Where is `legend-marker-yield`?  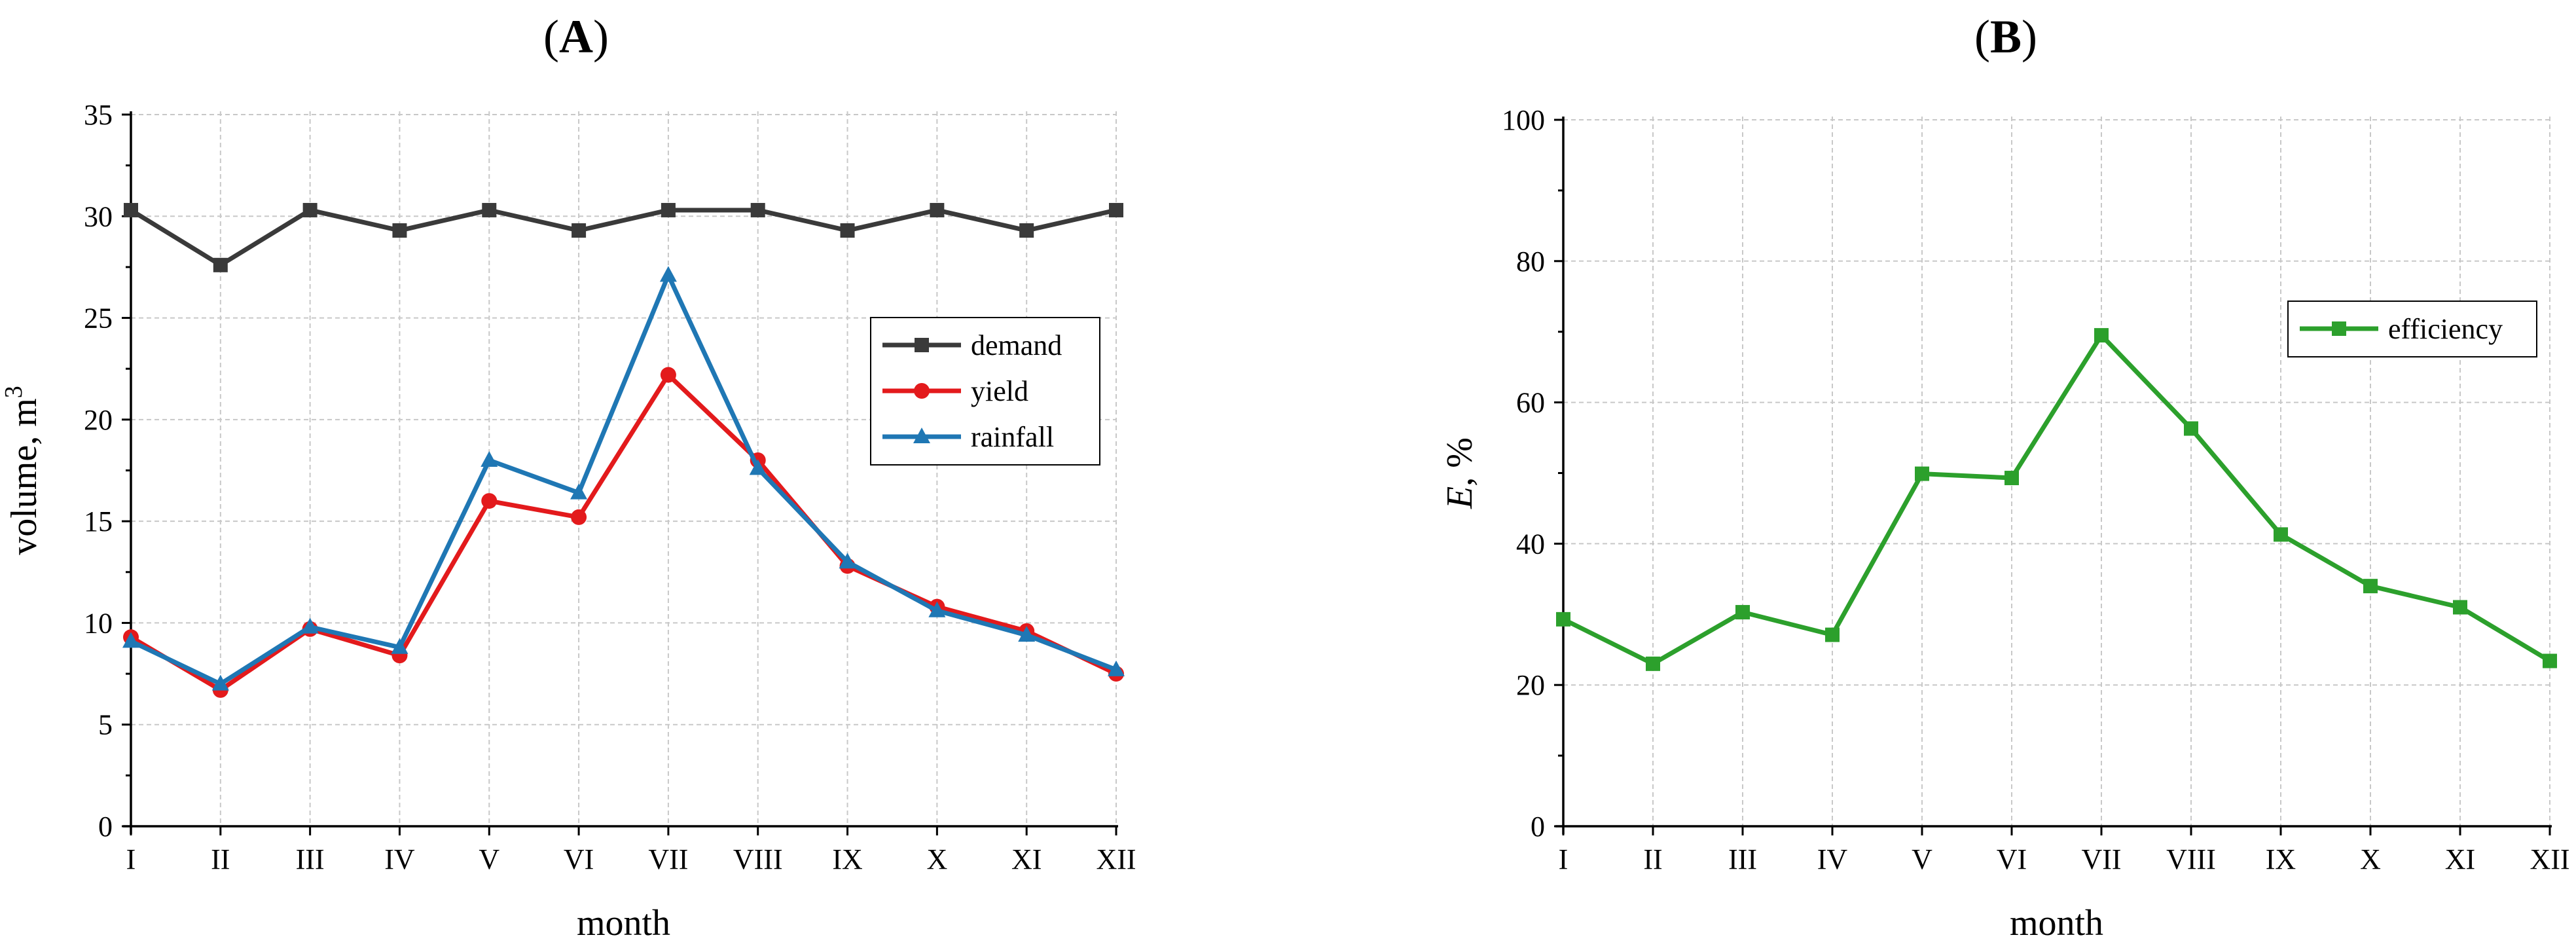 legend-marker-yield is located at coordinates (922, 391).